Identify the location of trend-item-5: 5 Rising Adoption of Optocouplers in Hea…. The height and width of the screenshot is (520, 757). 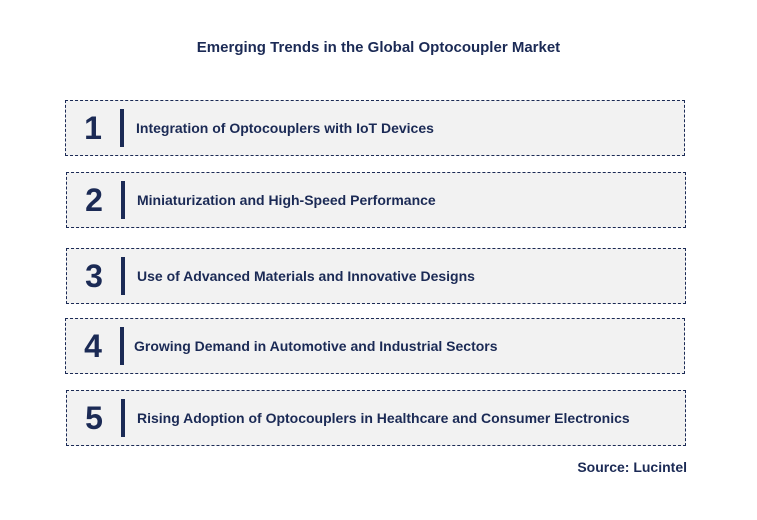
(376, 418).